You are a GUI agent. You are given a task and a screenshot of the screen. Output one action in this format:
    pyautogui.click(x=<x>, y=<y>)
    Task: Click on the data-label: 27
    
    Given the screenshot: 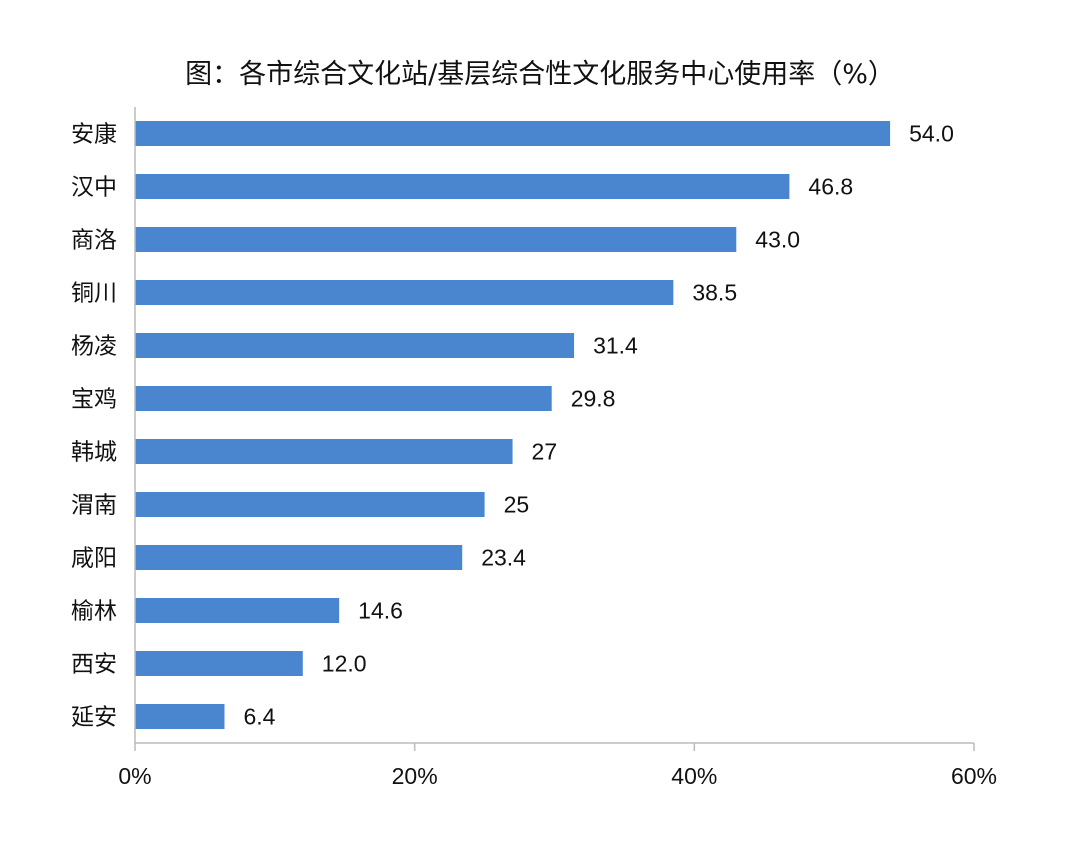 What is the action you would take?
    pyautogui.click(x=545, y=452)
    